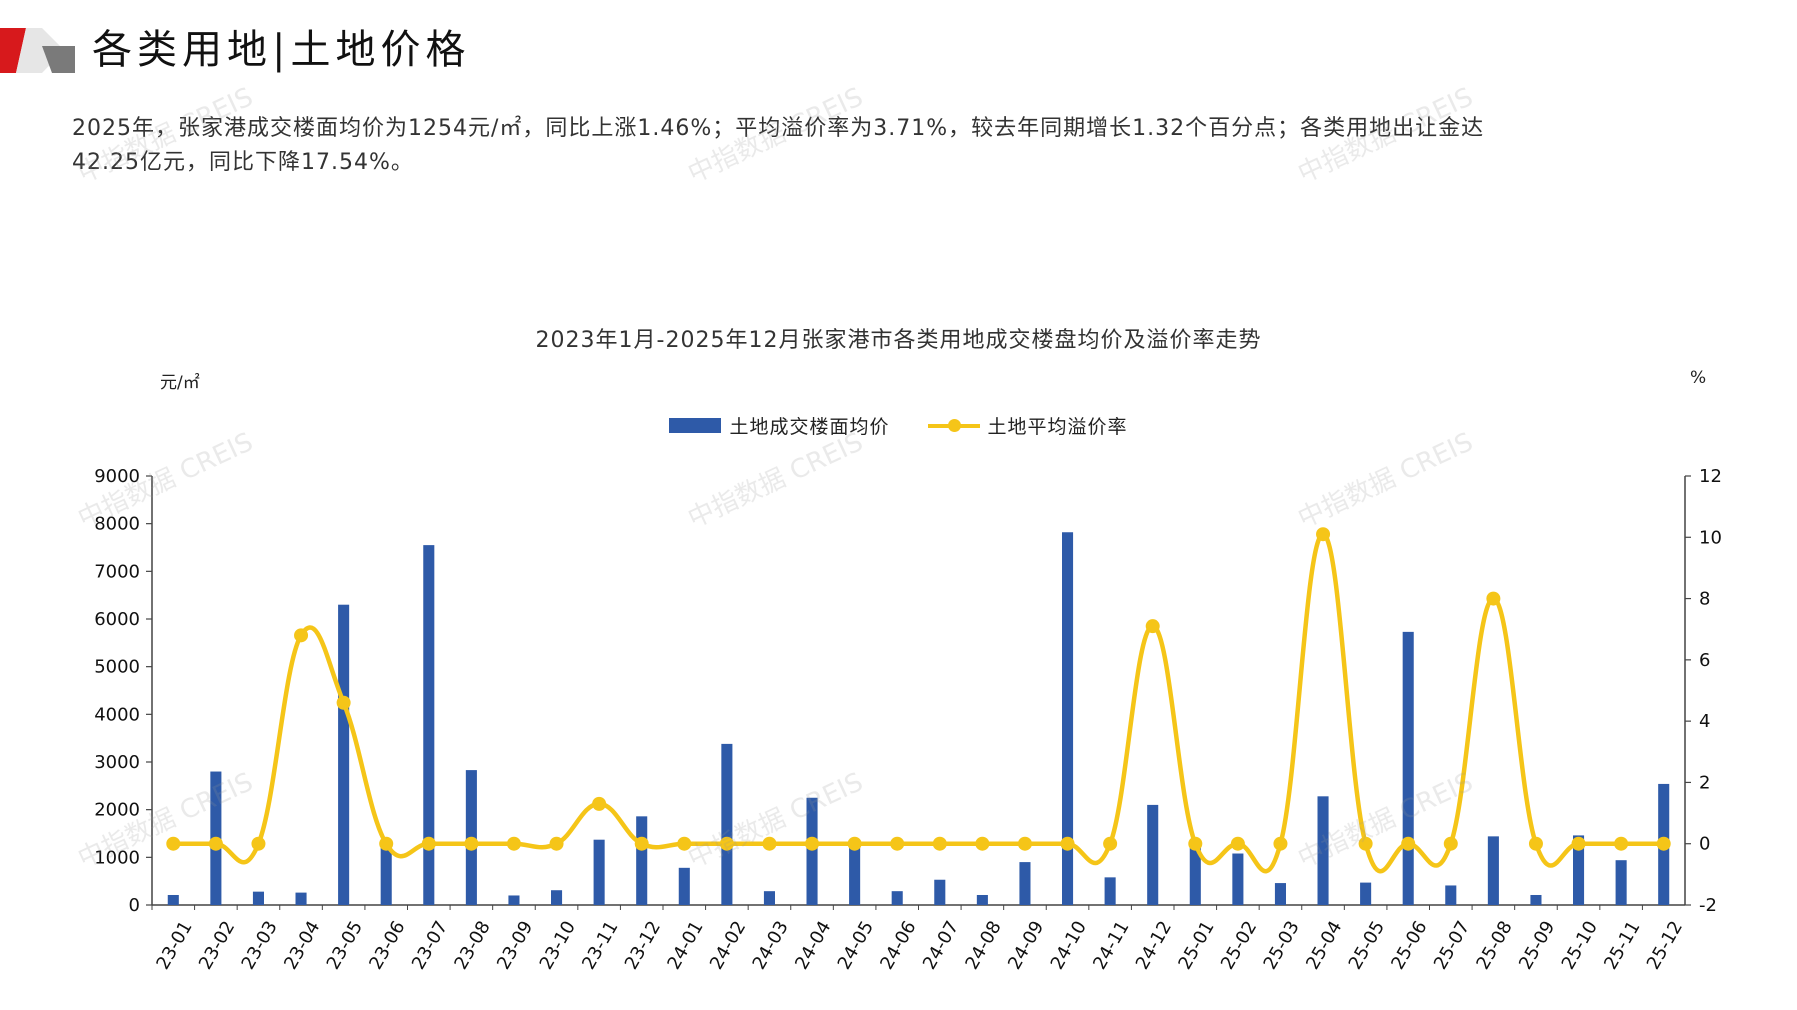  I want to click on x-tick-label: 25-06, so click(1409, 945).